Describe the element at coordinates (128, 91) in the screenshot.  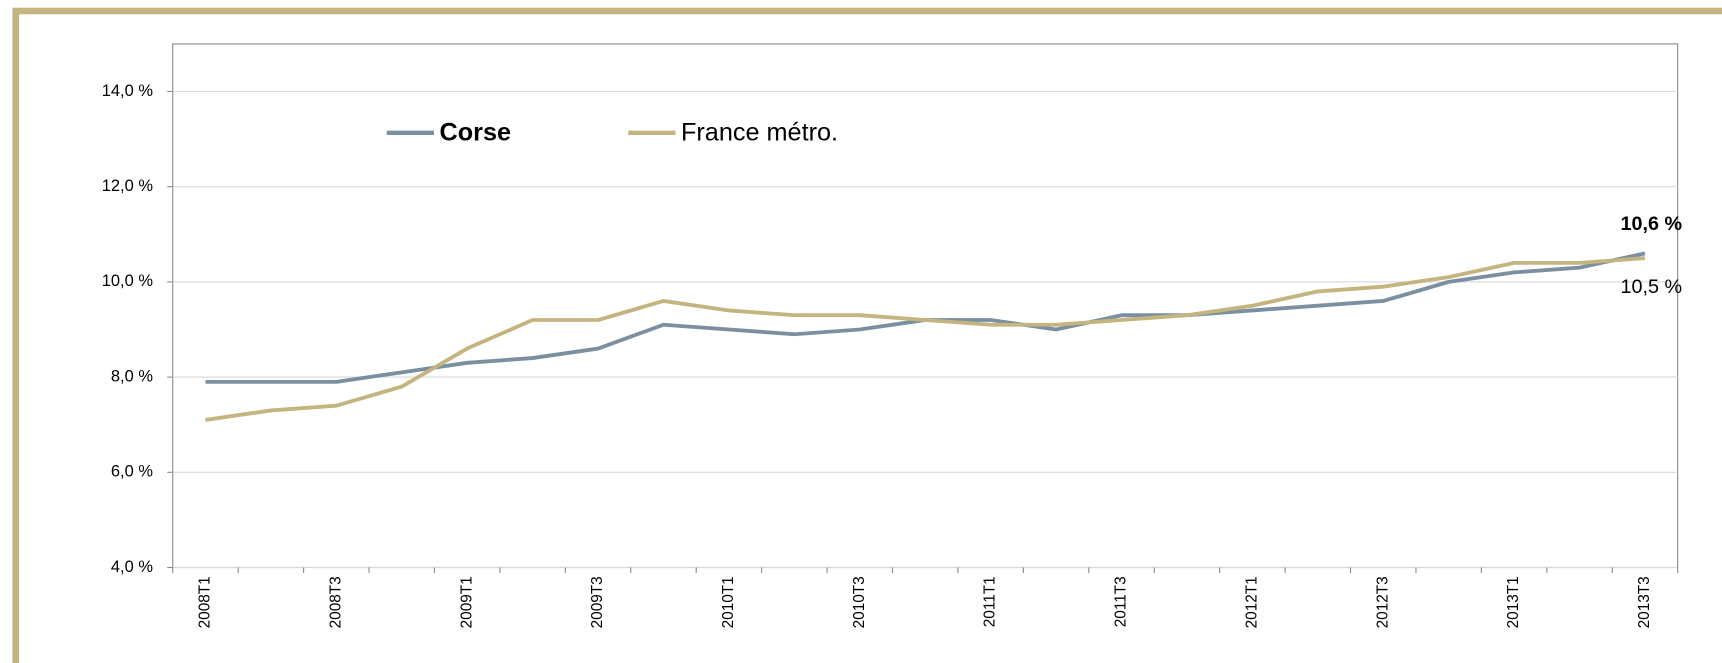
I see `y-tick-label: 14,0 %` at that location.